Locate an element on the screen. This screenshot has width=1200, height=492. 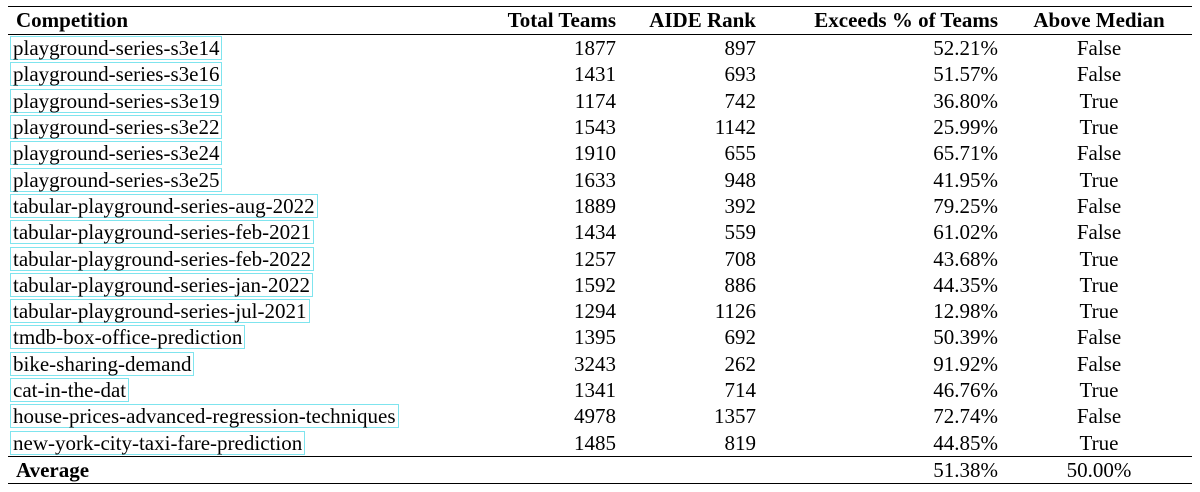
header-total-teams: Total Teams is located at coordinates (561, 20).